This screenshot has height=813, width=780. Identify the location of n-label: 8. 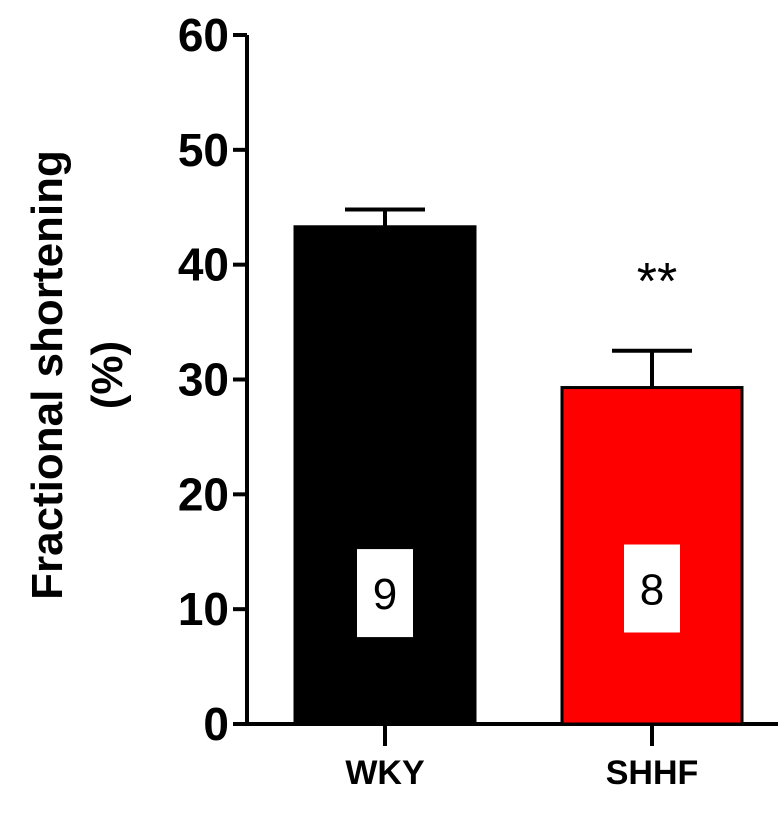
(652, 589).